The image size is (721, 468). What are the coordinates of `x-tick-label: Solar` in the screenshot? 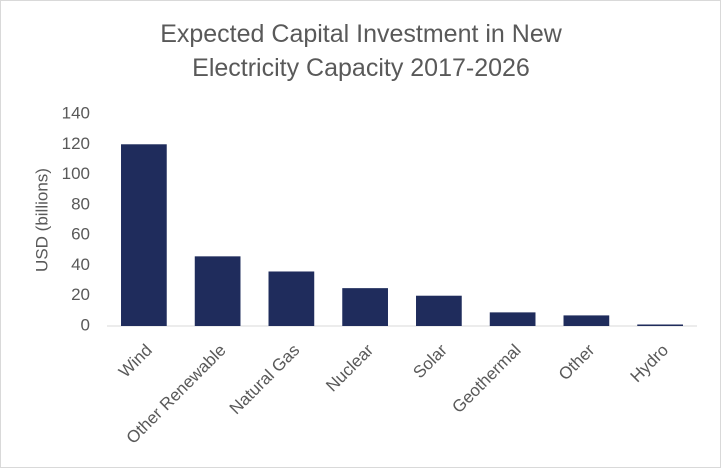 It's located at (430, 361).